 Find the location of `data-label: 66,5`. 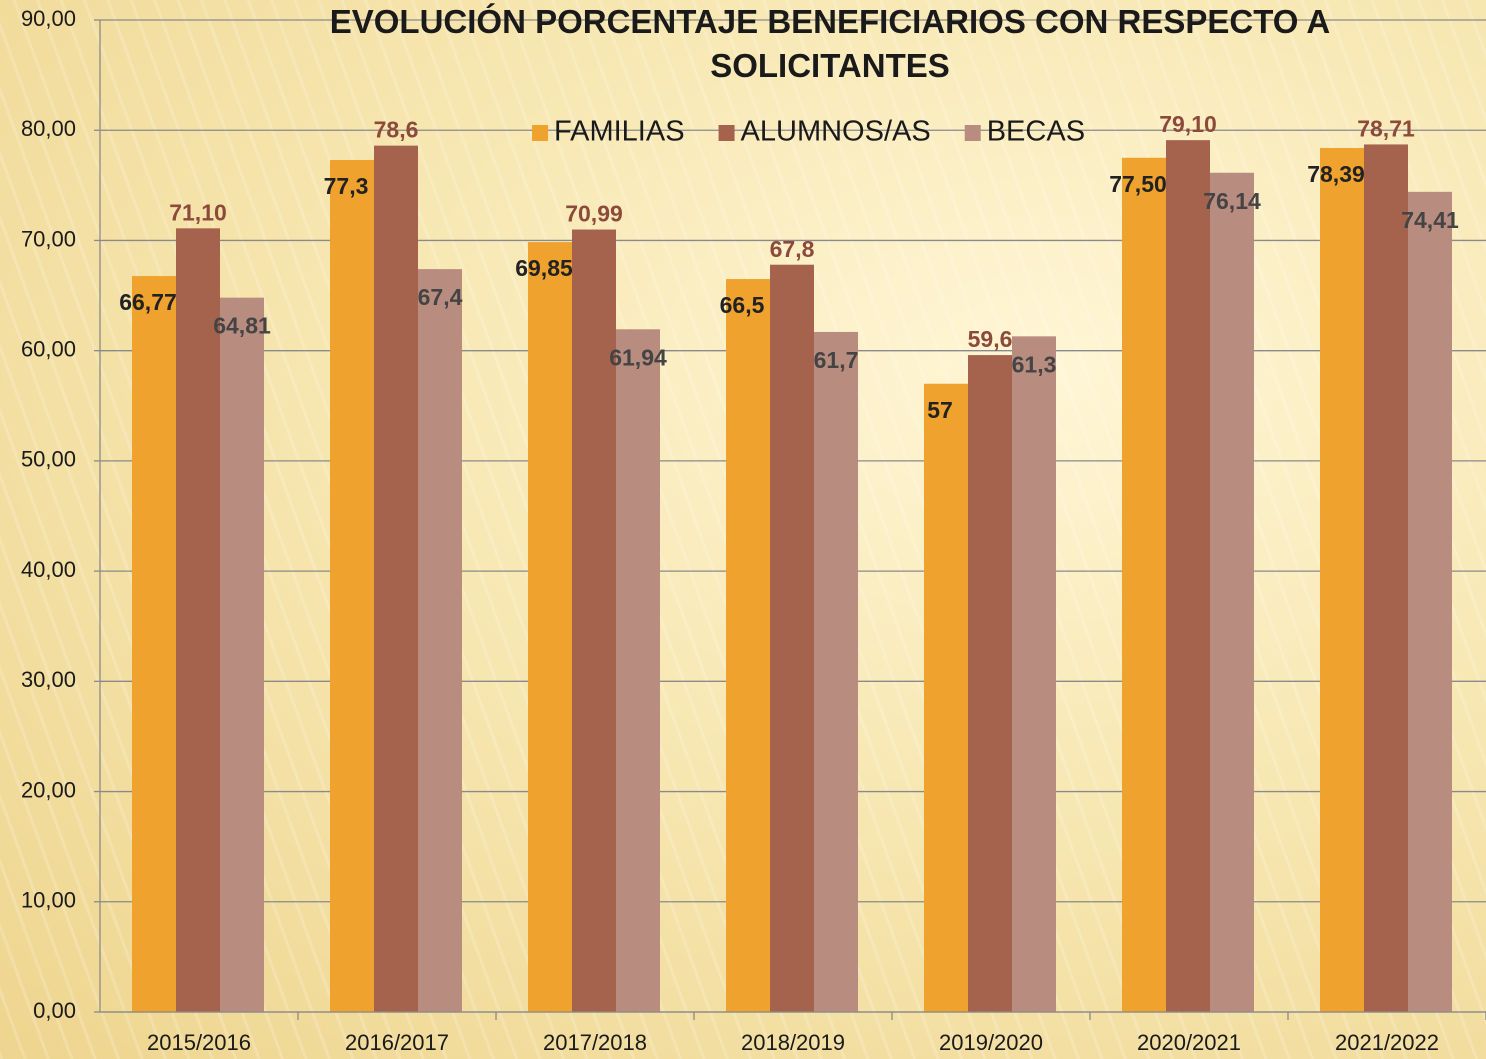

data-label: 66,5 is located at coordinates (742, 305).